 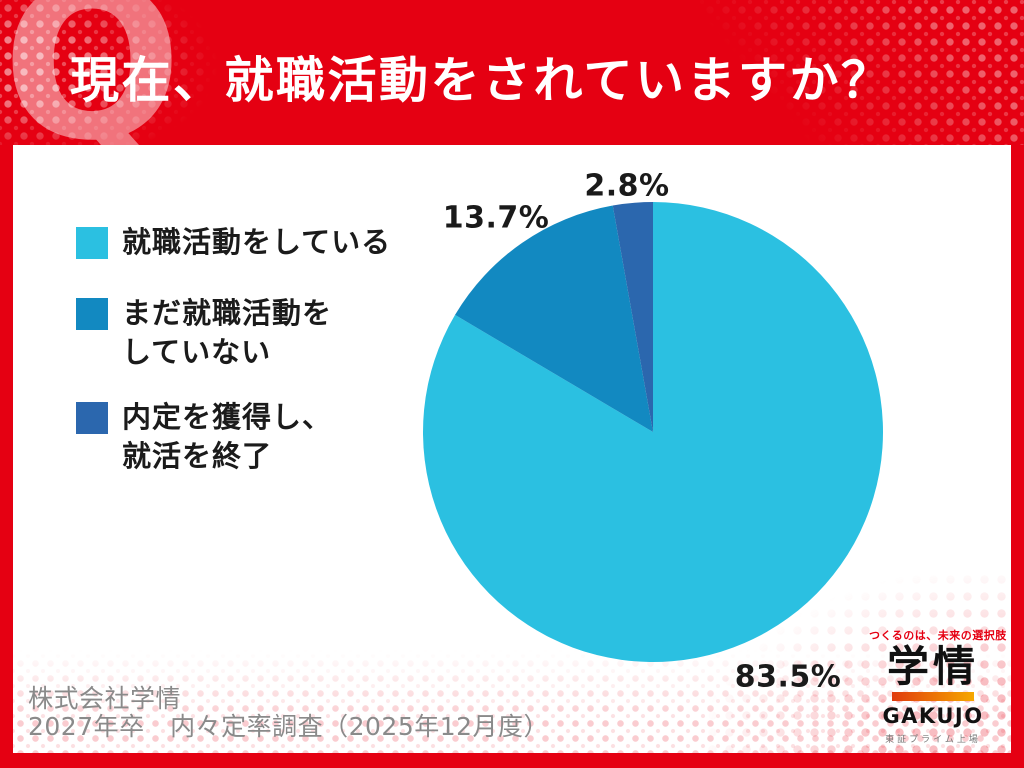 What do you see at coordinates (932, 666) in the screenshot?
I see `logo-kanji: 学情` at bounding box center [932, 666].